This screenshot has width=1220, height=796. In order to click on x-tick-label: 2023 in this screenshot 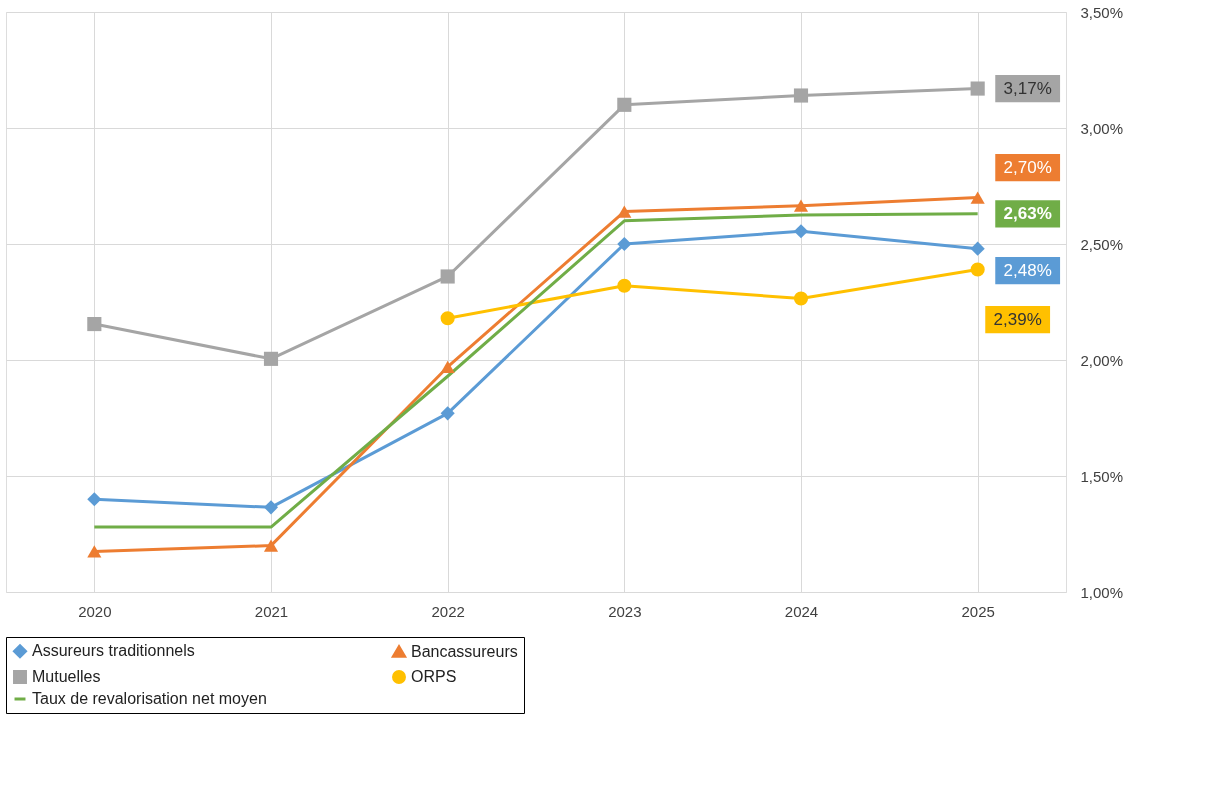, I will do `click(625, 611)`.